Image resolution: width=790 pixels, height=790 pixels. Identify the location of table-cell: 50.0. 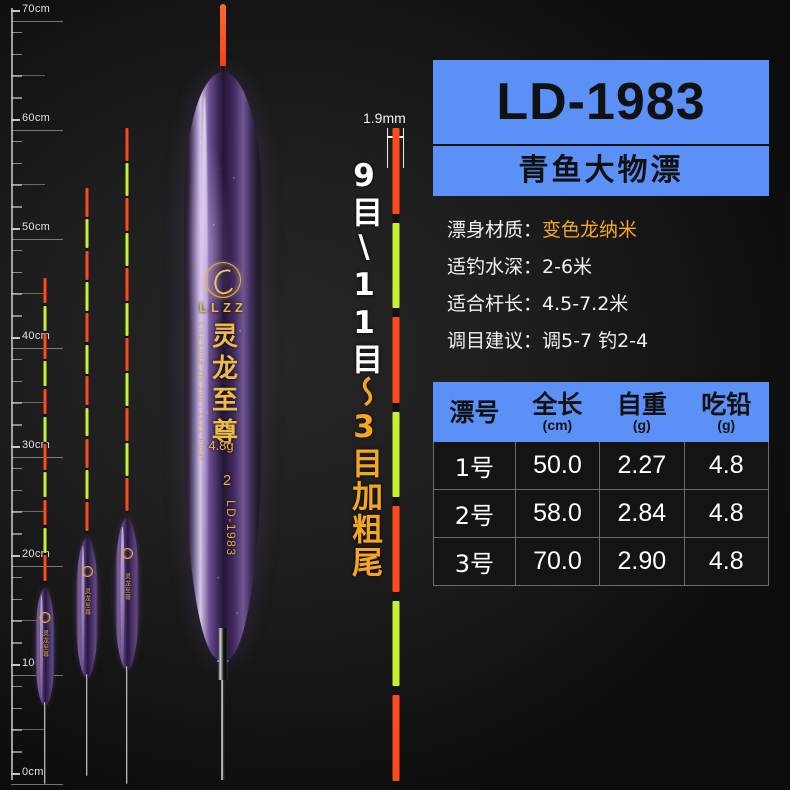
(557, 465).